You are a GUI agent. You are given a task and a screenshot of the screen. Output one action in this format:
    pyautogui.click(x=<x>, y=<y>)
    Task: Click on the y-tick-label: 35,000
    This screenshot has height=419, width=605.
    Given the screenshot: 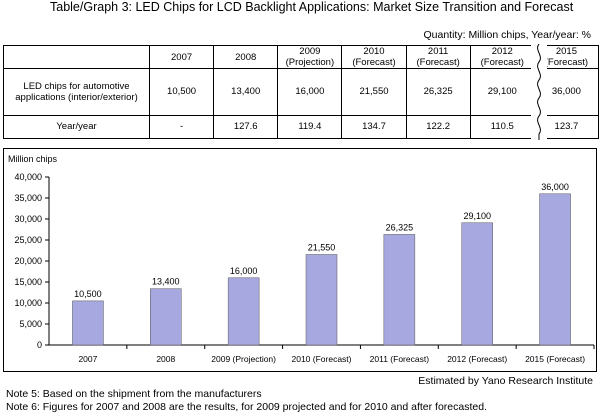 What is the action you would take?
    pyautogui.click(x=28, y=198)
    